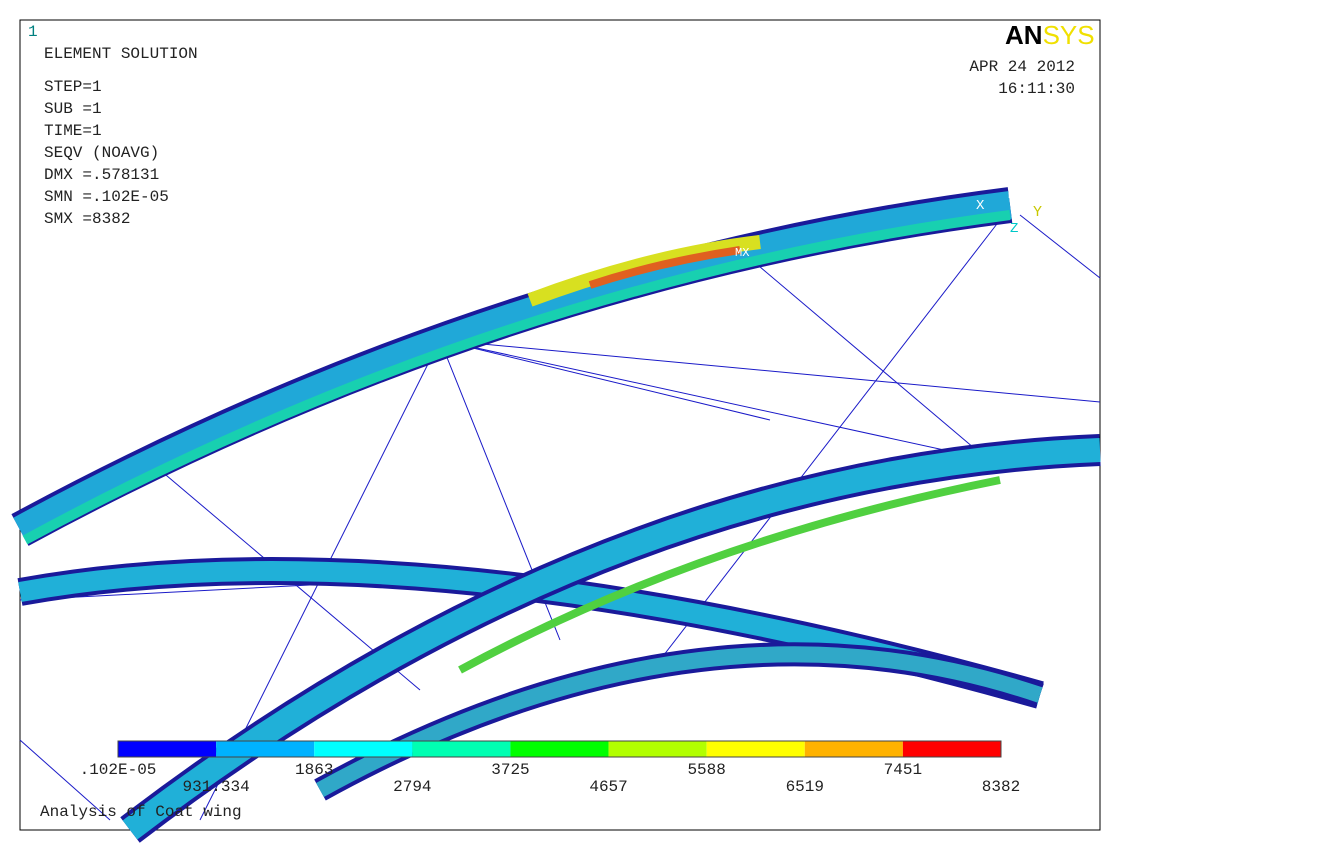  Describe the element at coordinates (412, 787) in the screenshot. I see `legend-label: 2794` at that location.